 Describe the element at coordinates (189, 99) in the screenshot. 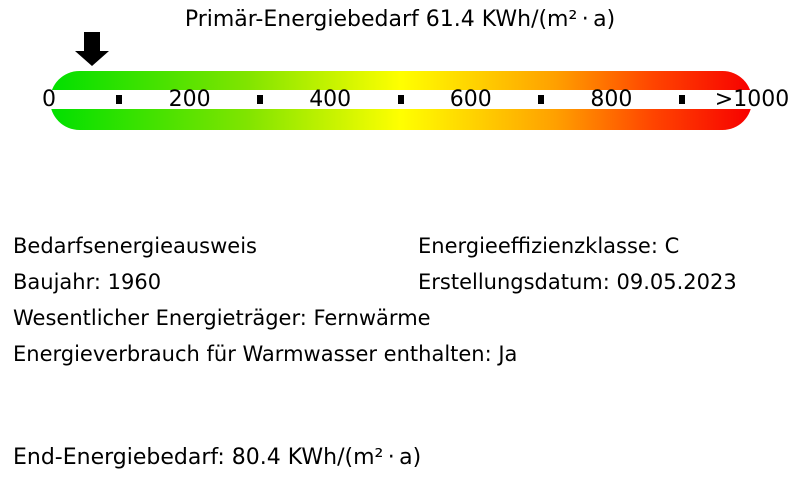

I see `axis-tick-label: 200` at that location.